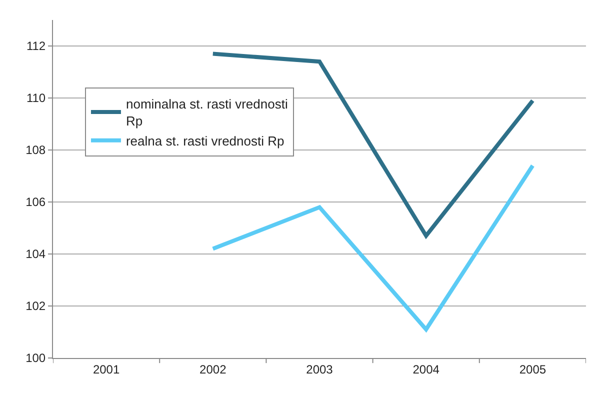 This screenshot has height=416, width=616. What do you see at coordinates (532, 369) in the screenshot?
I see `x-tick-label: 2005` at bounding box center [532, 369].